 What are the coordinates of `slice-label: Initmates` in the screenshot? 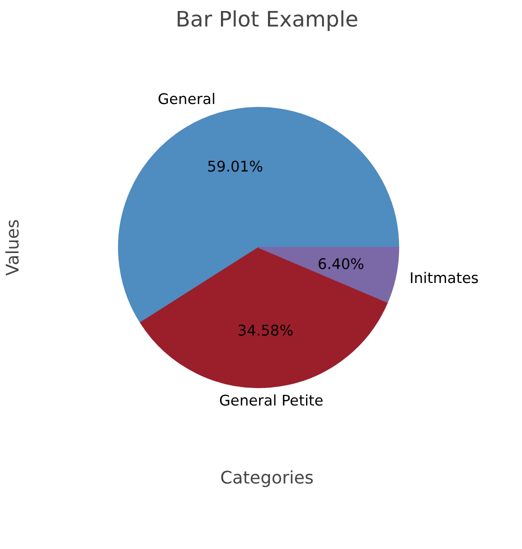 It's located at (444, 278).